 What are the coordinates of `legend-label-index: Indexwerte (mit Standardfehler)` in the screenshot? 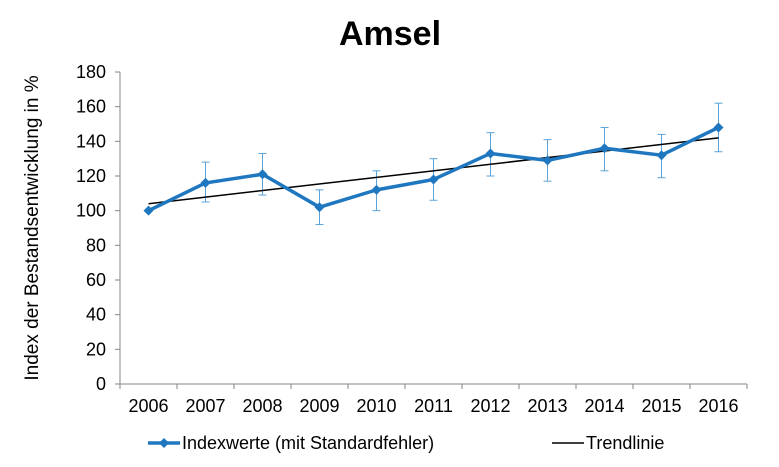 It's located at (308, 443).